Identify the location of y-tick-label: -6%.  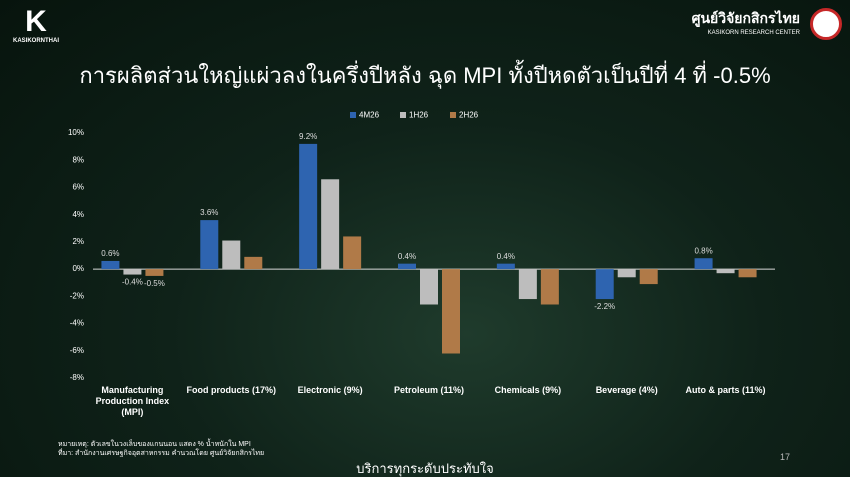
(77, 350).